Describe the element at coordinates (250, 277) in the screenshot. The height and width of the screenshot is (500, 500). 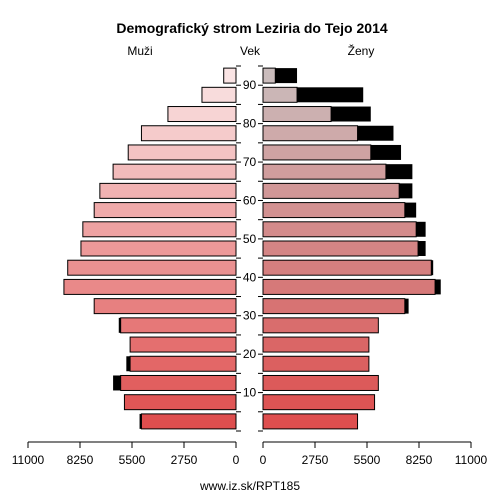
I see `age-tick-label: 40` at that location.